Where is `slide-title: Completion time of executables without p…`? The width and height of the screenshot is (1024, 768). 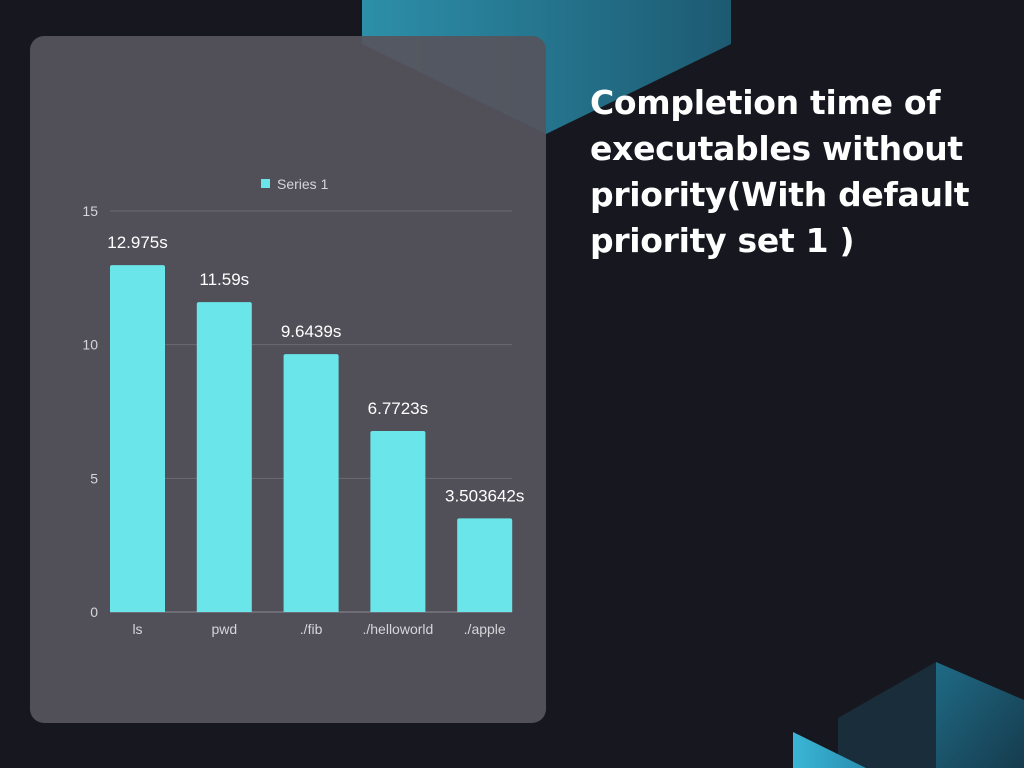 slide-title: Completion time of executables without p… is located at coordinates (780, 171).